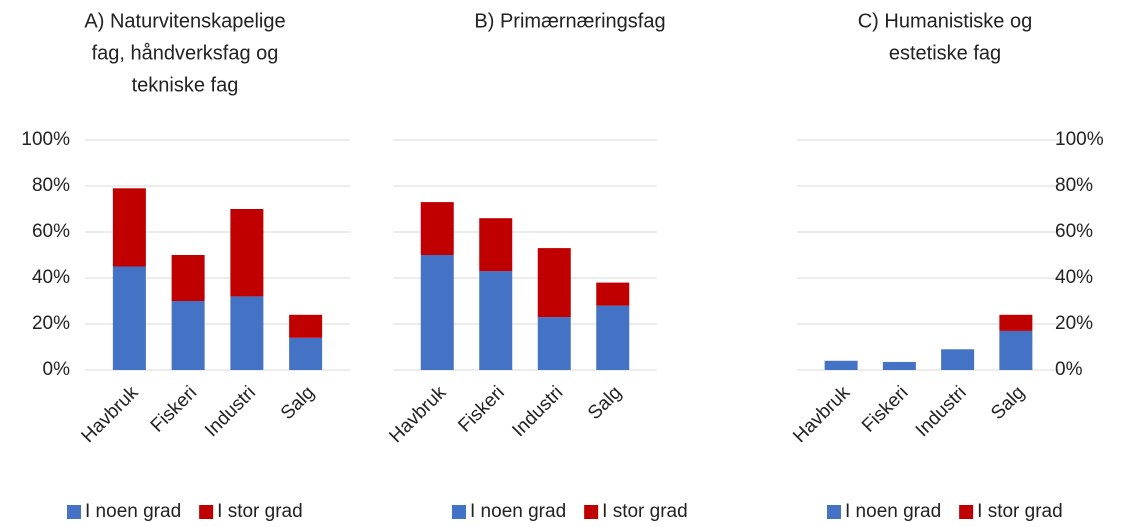  I want to click on chart-title: A) Naturvitenskapelige, so click(184, 21).